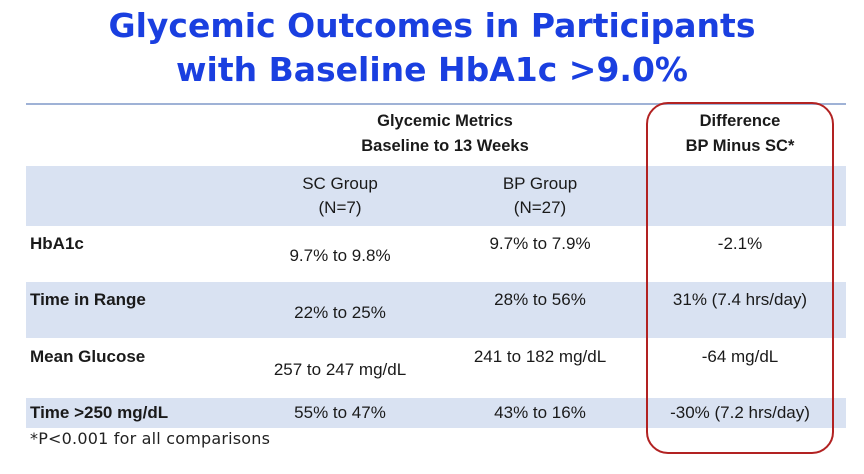  What do you see at coordinates (340, 183) in the screenshot?
I see `sc-group-name: SC Group` at bounding box center [340, 183].